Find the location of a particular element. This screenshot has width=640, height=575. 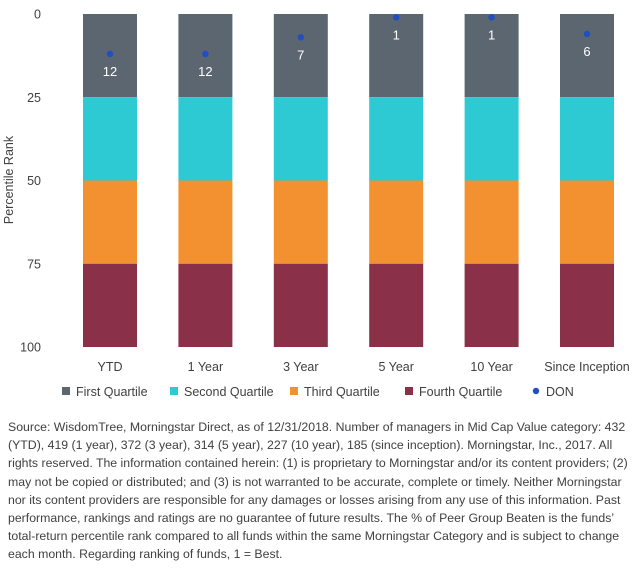

legend-label: Second Quartile is located at coordinates (229, 392).